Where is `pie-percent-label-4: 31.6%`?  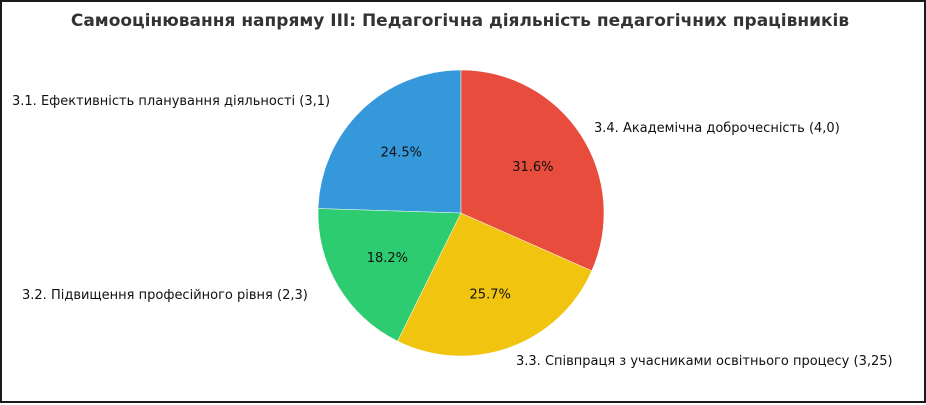
pie-percent-label-4: 31.6% is located at coordinates (532, 167).